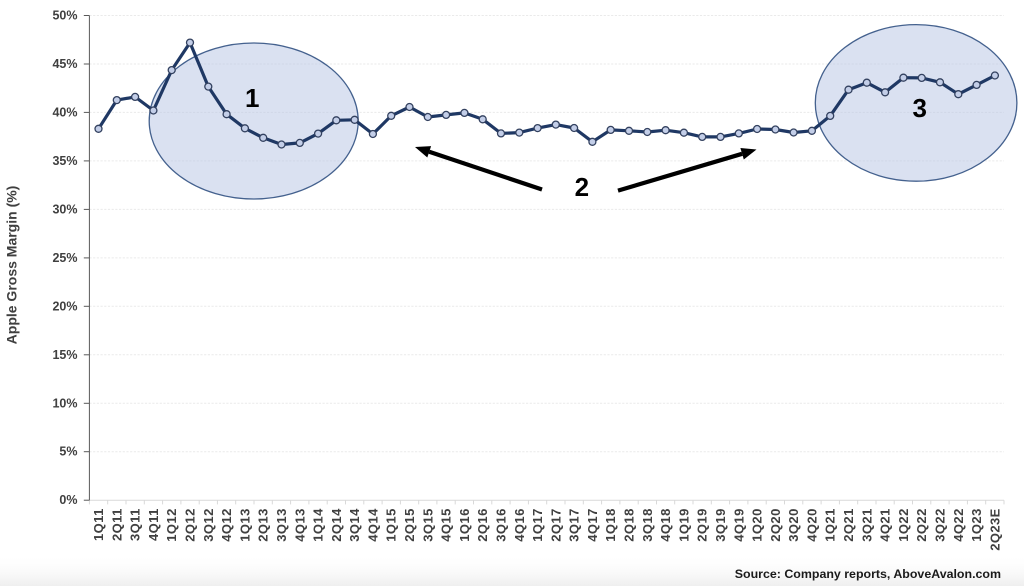 The width and height of the screenshot is (1024, 586). I want to click on svg-text: 1Q20, so click(757, 524).